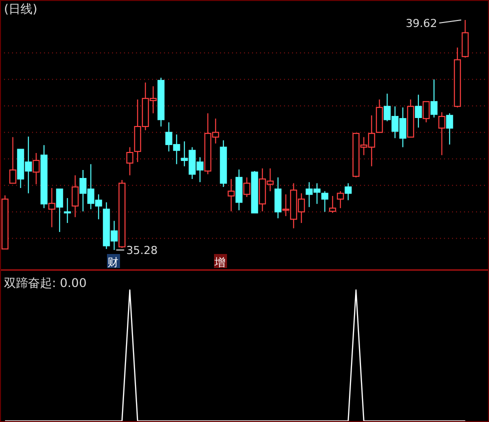 This screenshot has width=489, height=422. I want to click on annotation: 39.62, so click(422, 23).